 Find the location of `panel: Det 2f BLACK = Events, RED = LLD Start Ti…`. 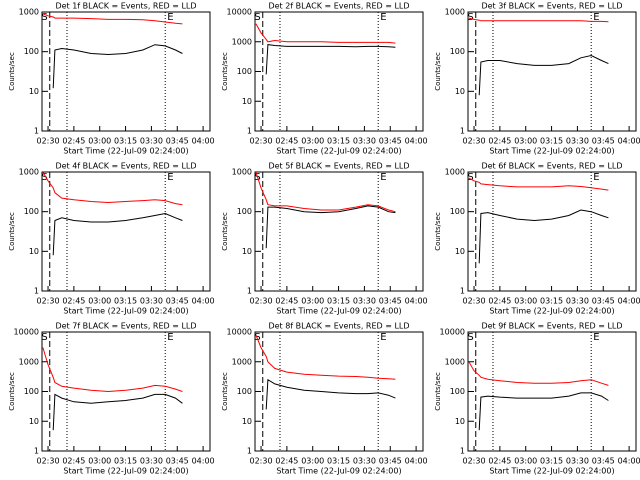

panel: Det 2f BLACK = Events, RED = LLD Start Ti… is located at coordinates (324, 79).